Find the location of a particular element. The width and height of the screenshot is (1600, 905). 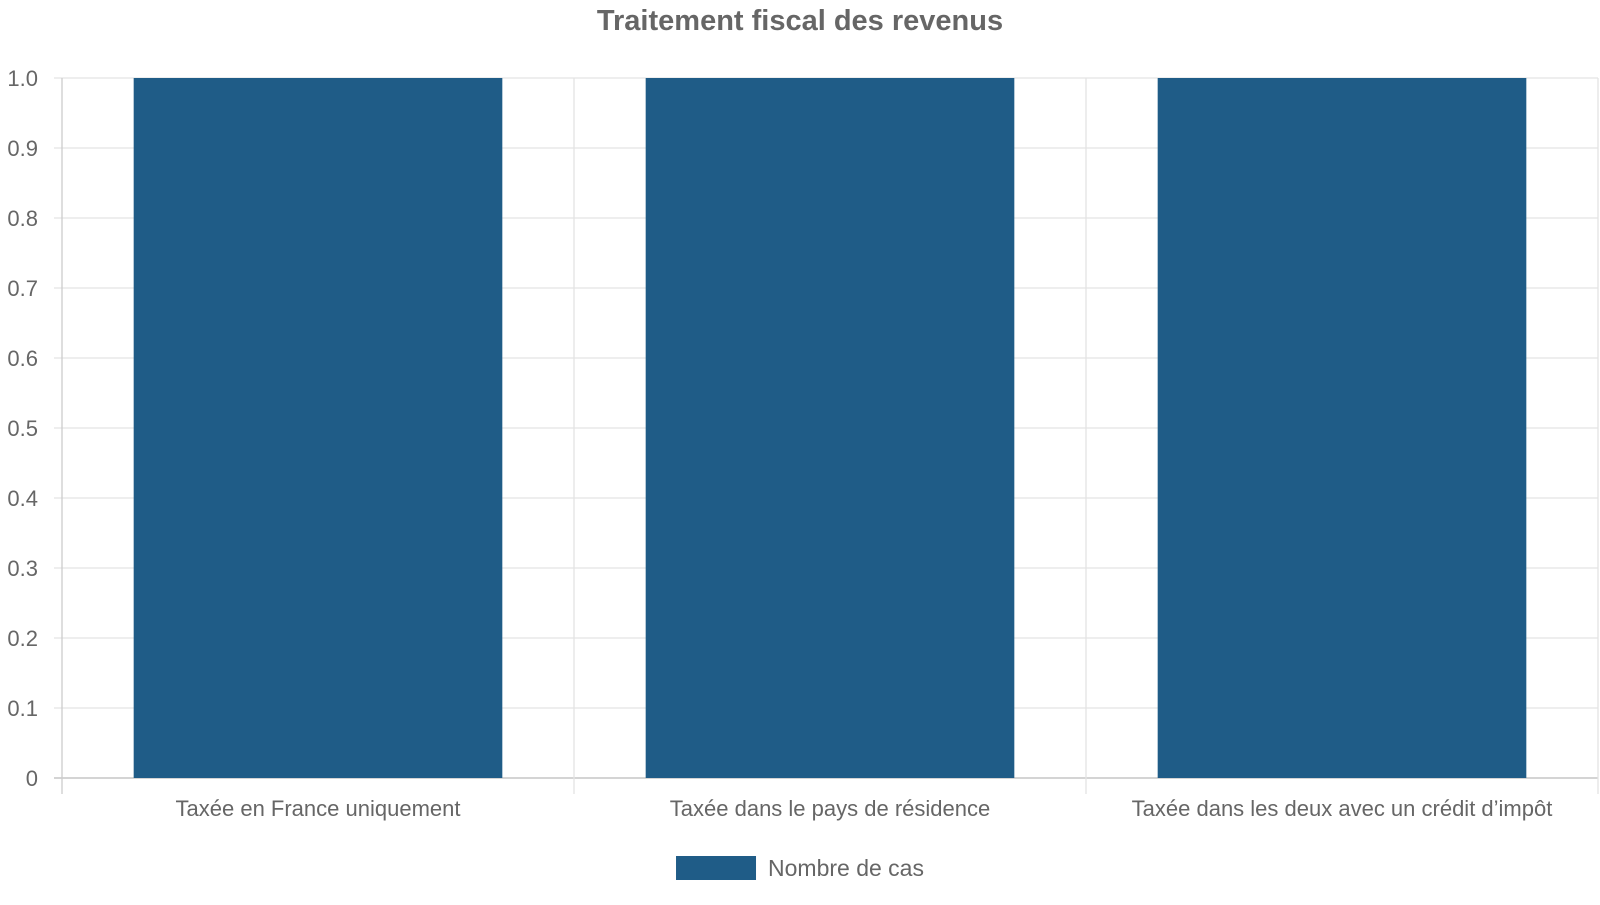

y-tick-label: 0.9 is located at coordinates (22, 148).